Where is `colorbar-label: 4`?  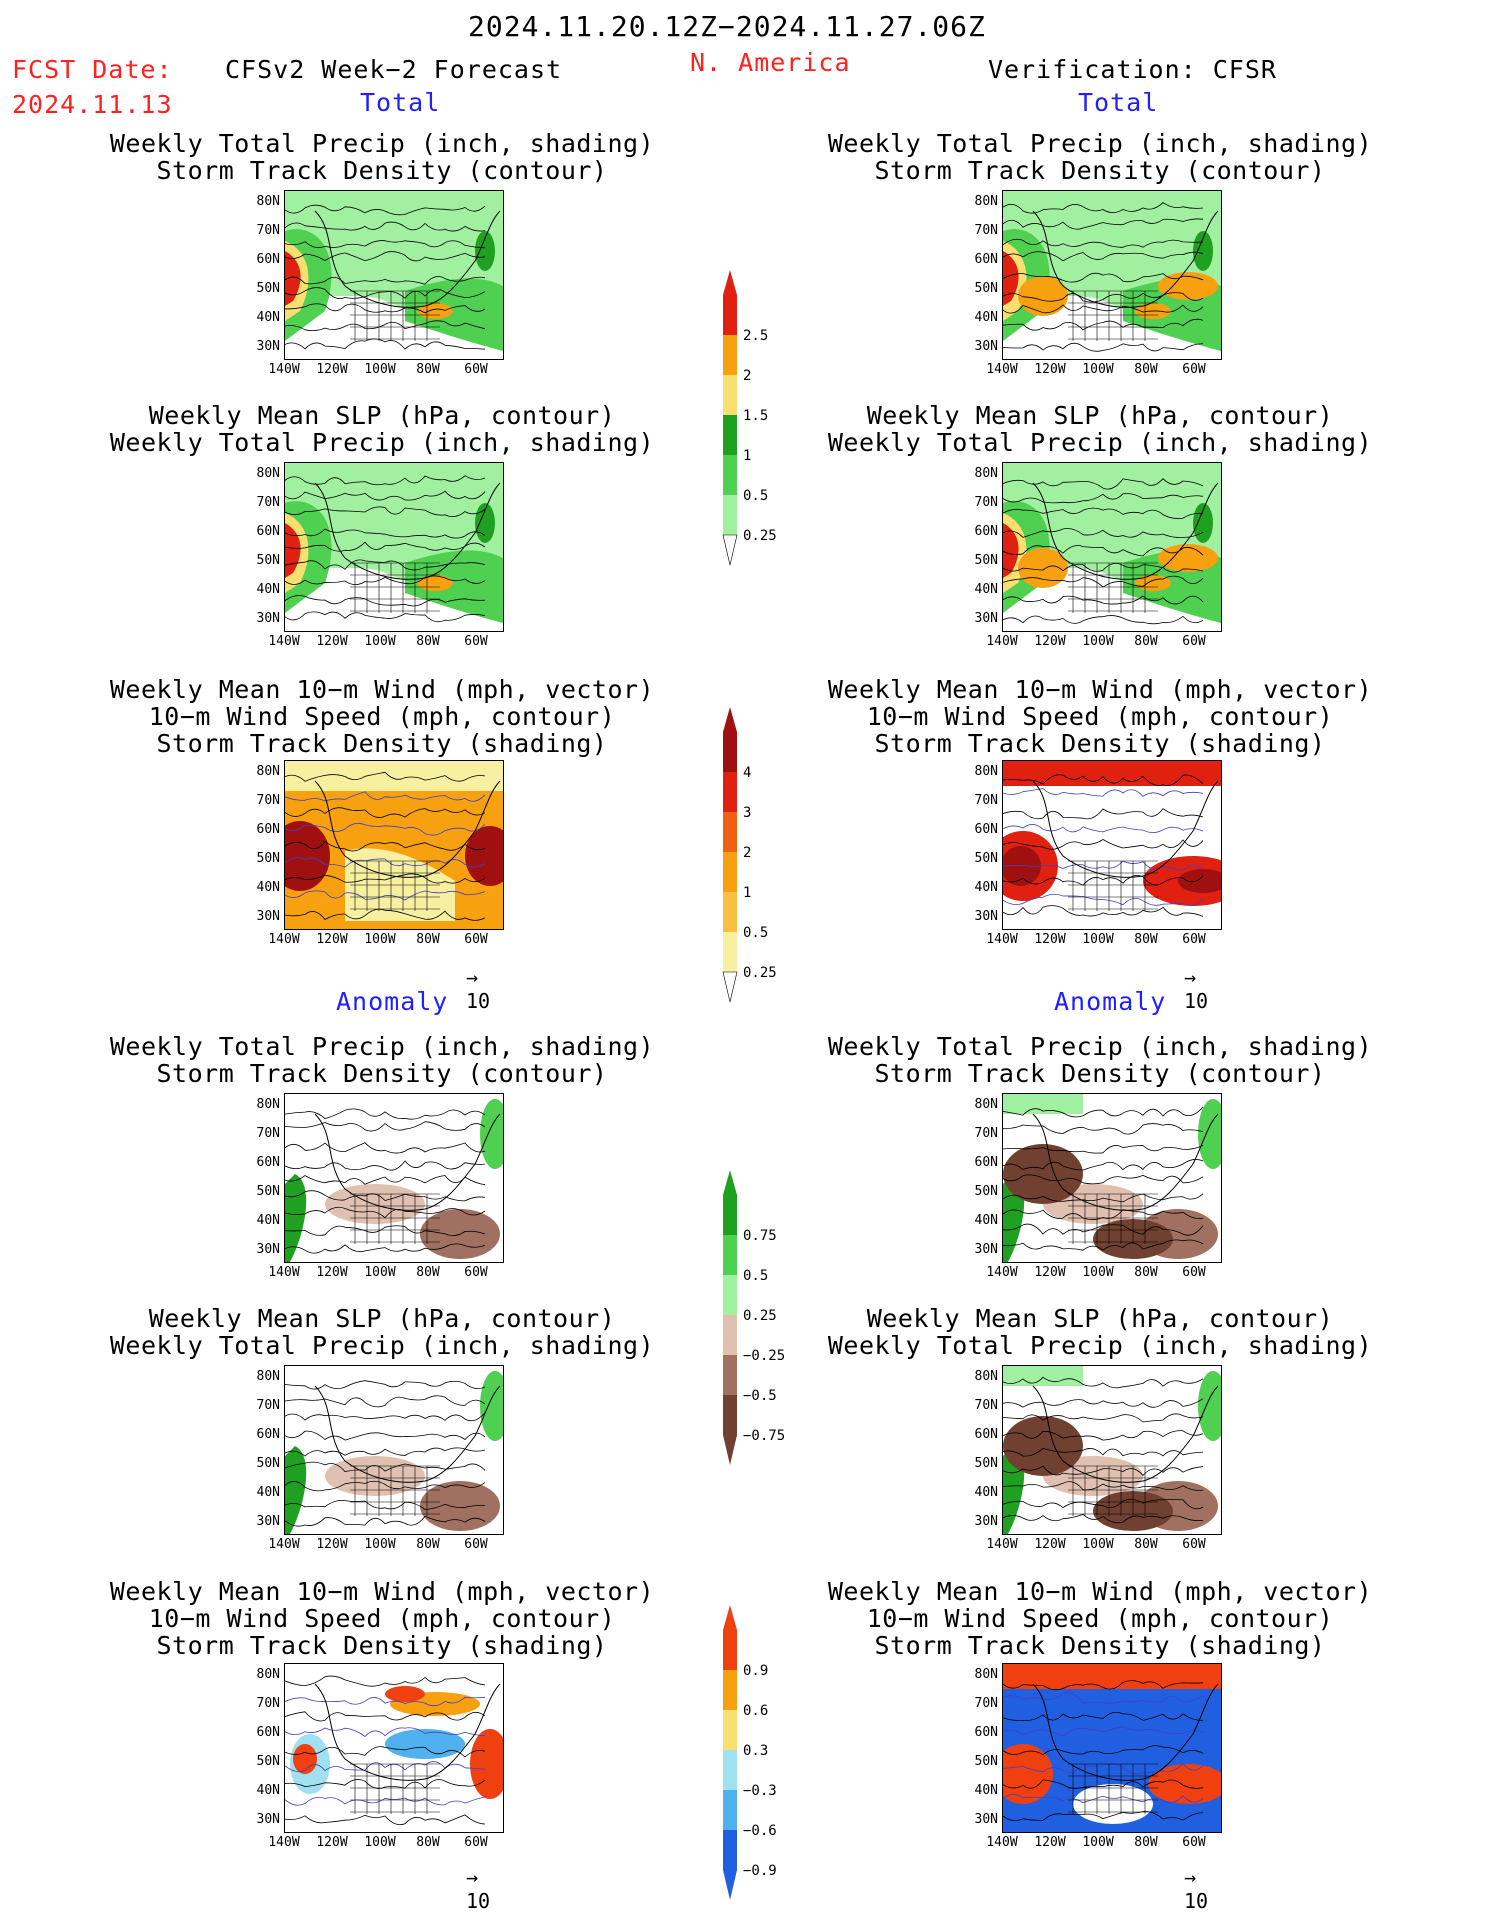
colorbar-label: 4 is located at coordinates (747, 773).